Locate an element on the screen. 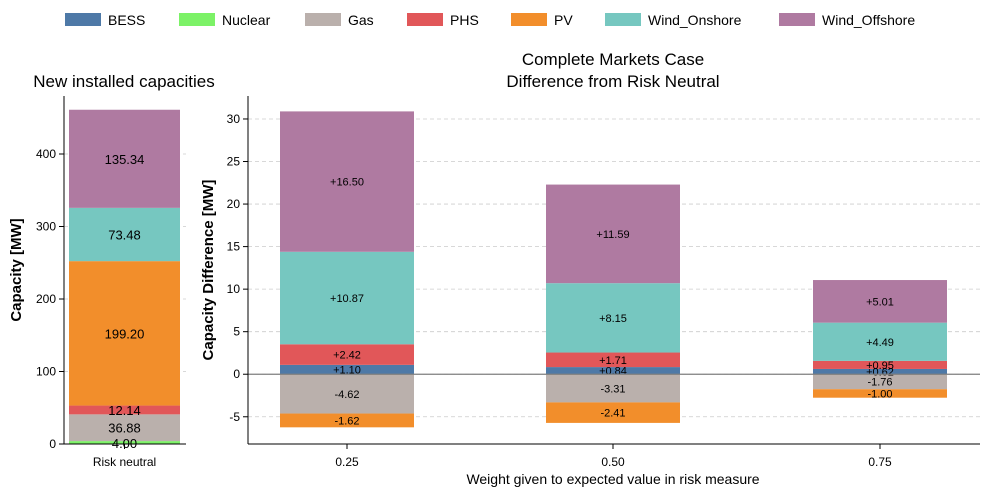  right-y-tick-label: 25 is located at coordinates (234, 162).